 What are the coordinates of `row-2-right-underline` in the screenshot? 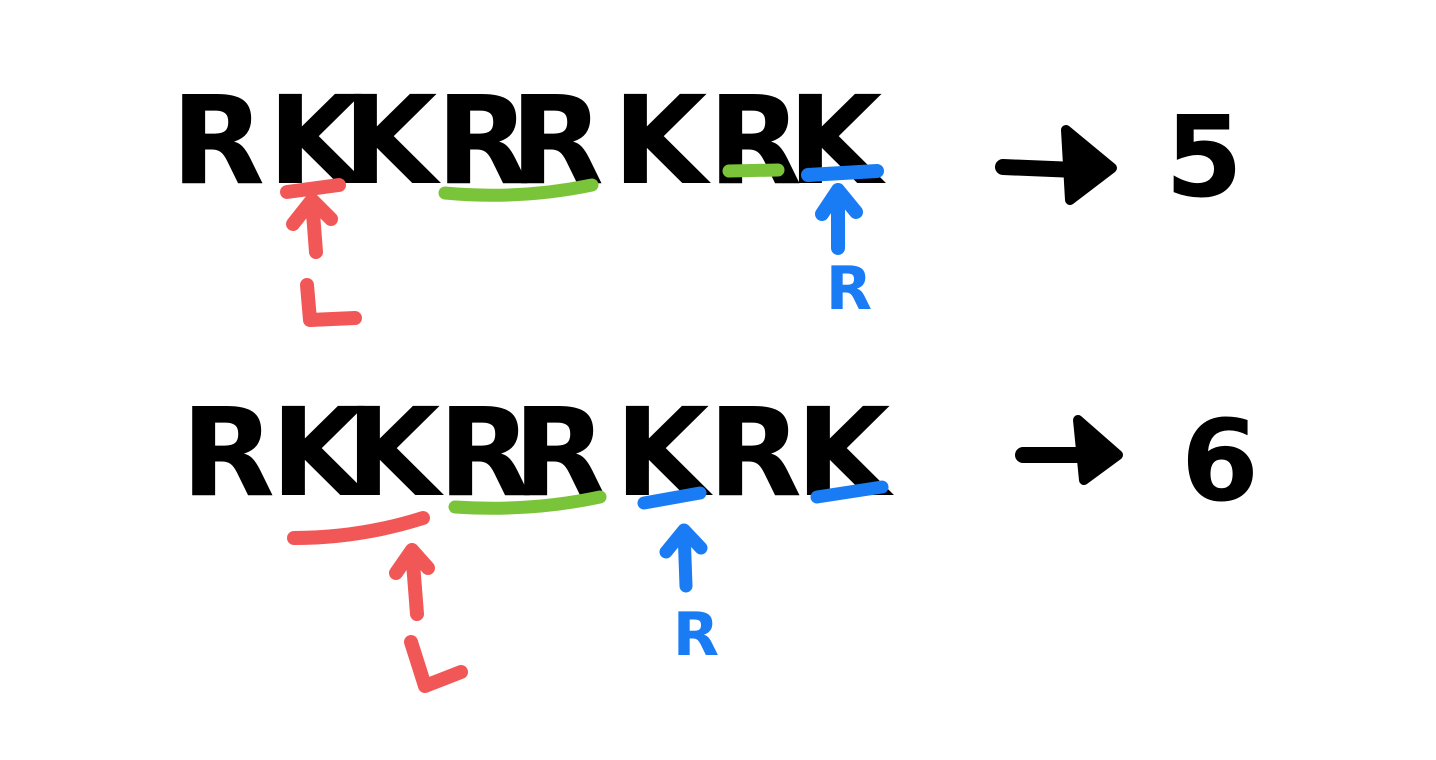 It's located at (672, 498).